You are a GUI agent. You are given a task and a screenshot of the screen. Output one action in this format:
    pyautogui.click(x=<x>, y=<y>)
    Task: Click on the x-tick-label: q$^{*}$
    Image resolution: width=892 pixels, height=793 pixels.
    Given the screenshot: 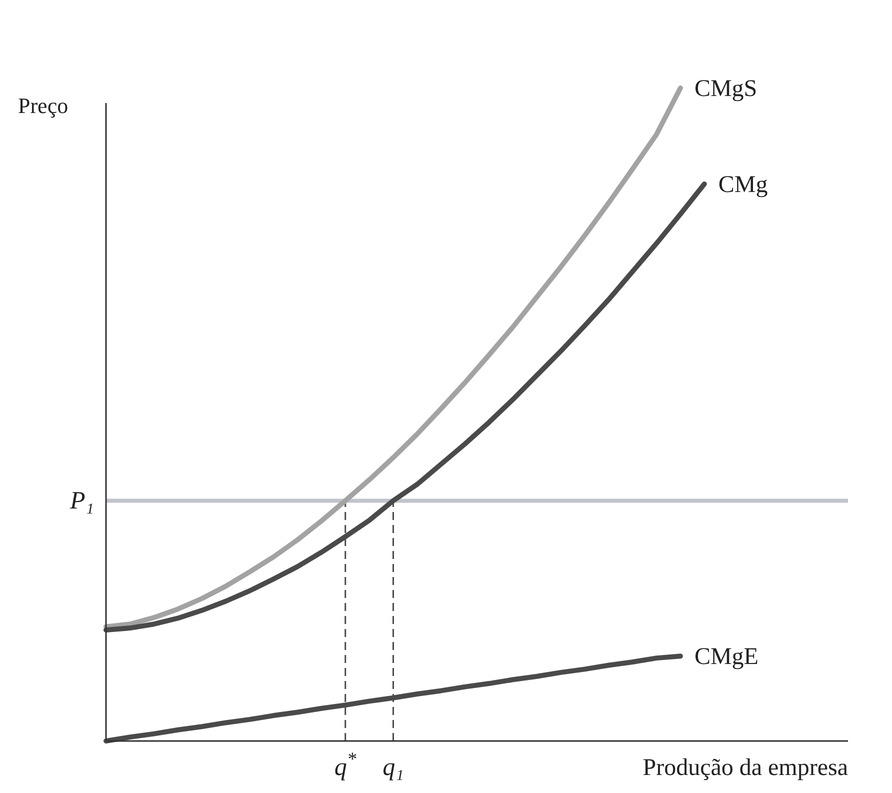 What is the action you would take?
    pyautogui.click(x=345, y=764)
    